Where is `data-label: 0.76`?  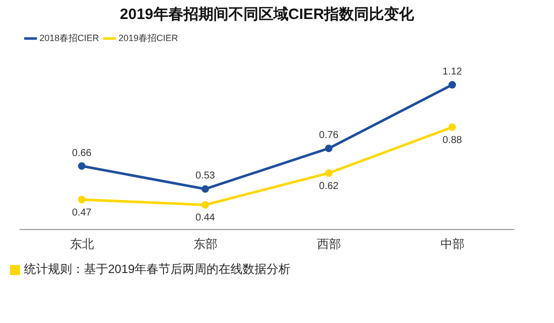
data-label: 0.76 is located at coordinates (329, 136).